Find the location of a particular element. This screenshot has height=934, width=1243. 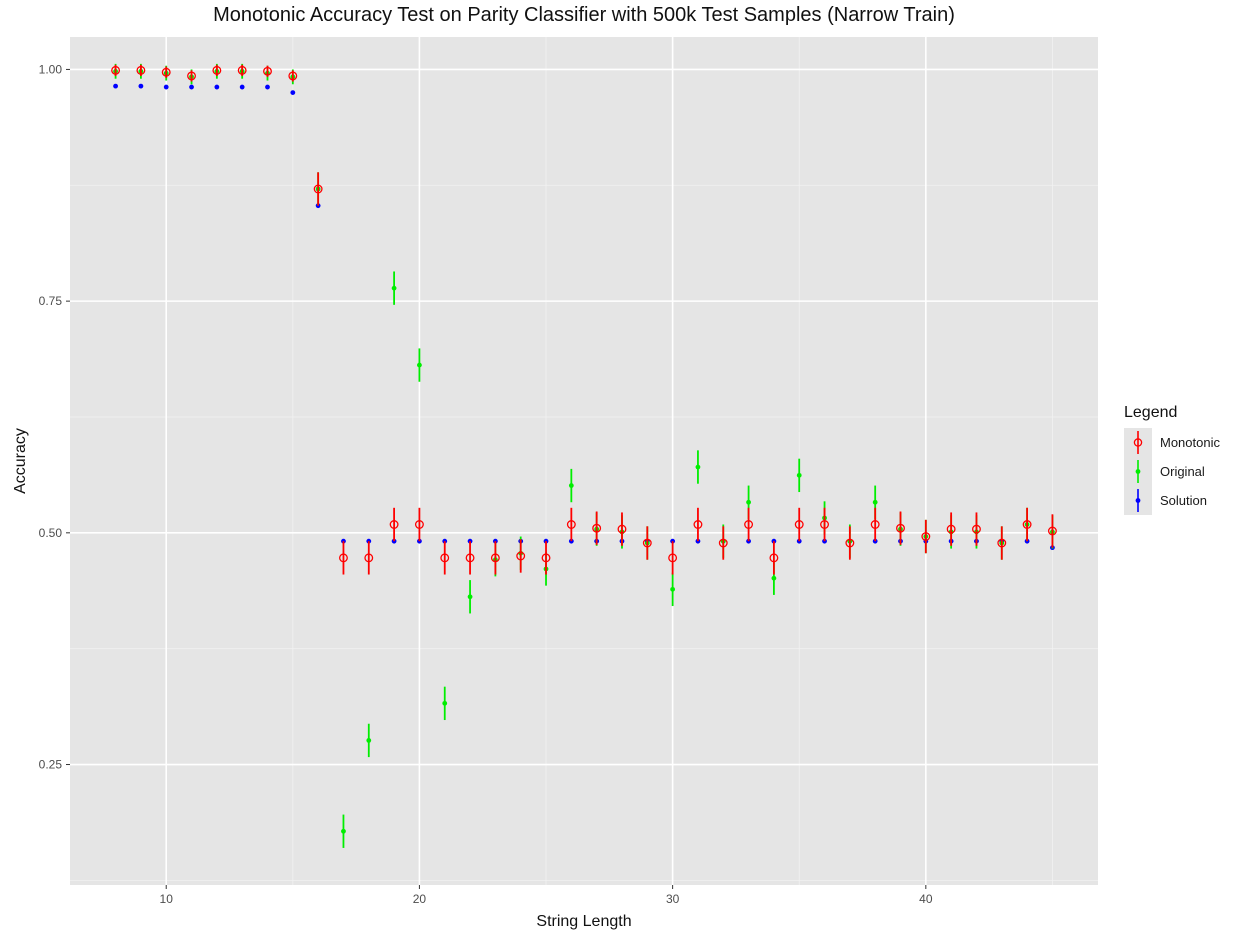

legend-item-monotonic: Monotonic is located at coordinates (1172, 442).